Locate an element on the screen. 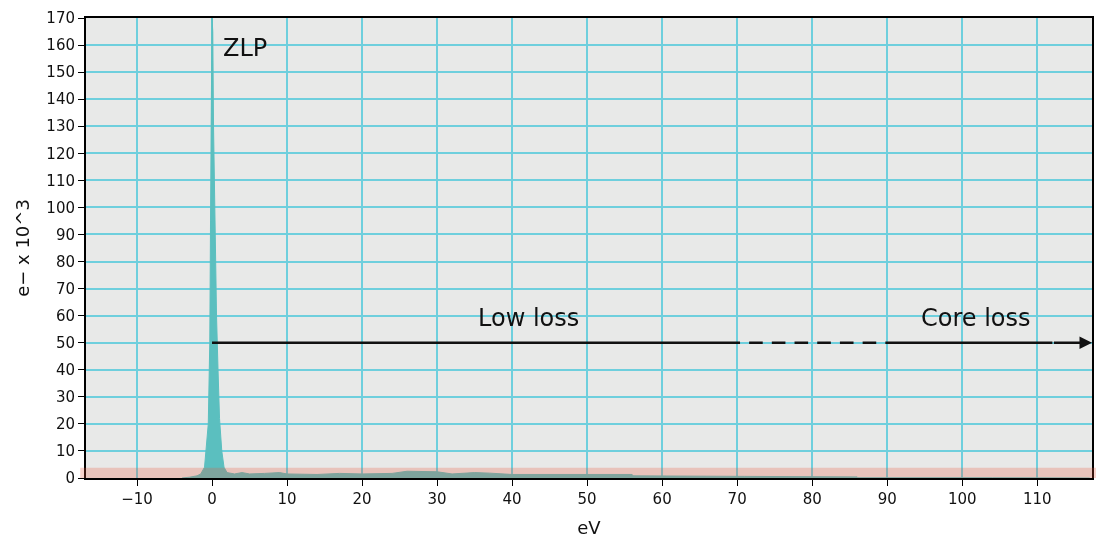 Image resolution: width=1096 pixels, height=554 pixels. y-tick-label: 120 is located at coordinates (60, 153).